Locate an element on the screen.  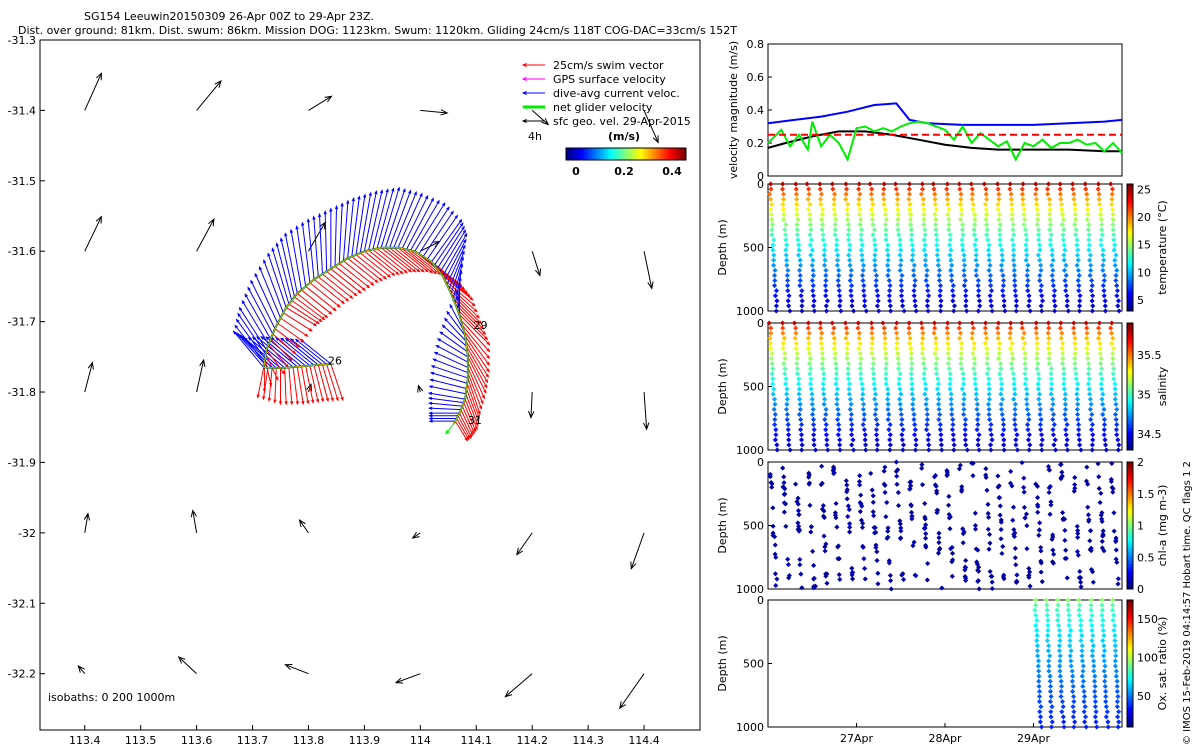
colorbar-tick-label: 0.5 is located at coordinates (1146, 557).